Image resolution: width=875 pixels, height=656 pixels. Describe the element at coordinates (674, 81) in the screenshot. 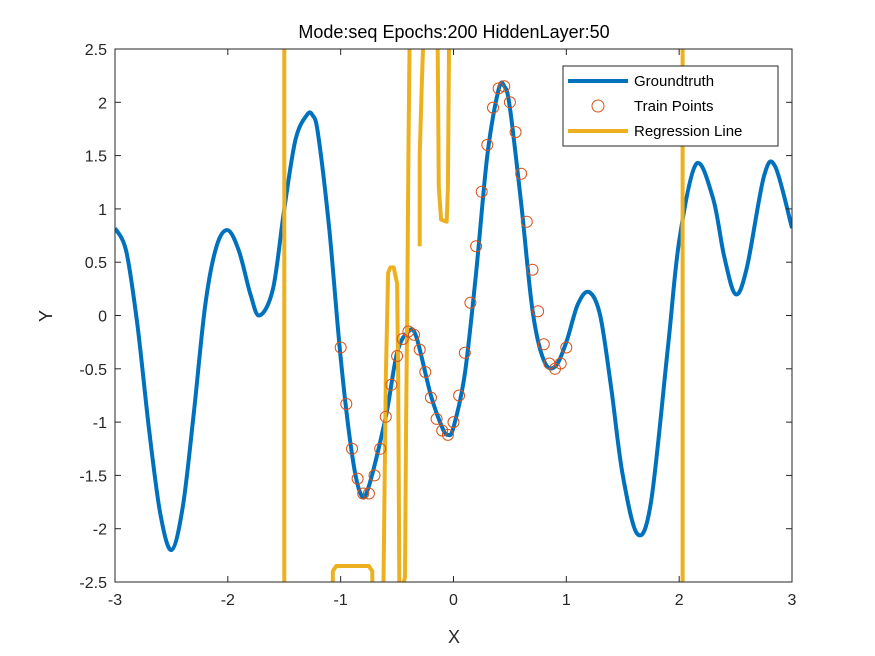

I see `legend-label-groundtruth: Groundtruth` at that location.